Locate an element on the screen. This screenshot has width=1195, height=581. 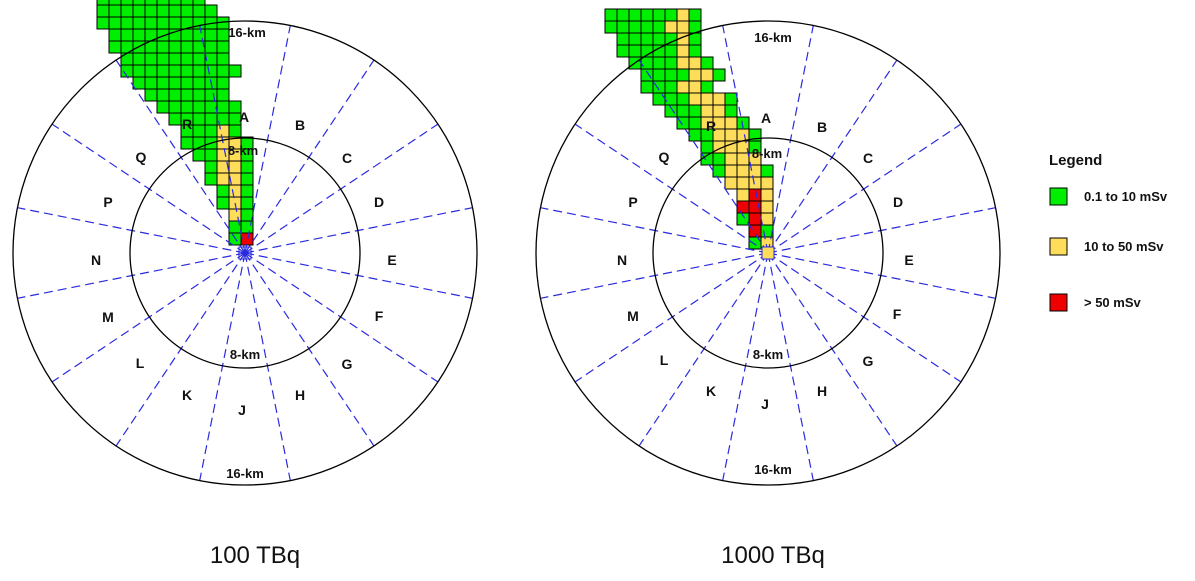
sector-label-m: M is located at coordinates (108, 317).